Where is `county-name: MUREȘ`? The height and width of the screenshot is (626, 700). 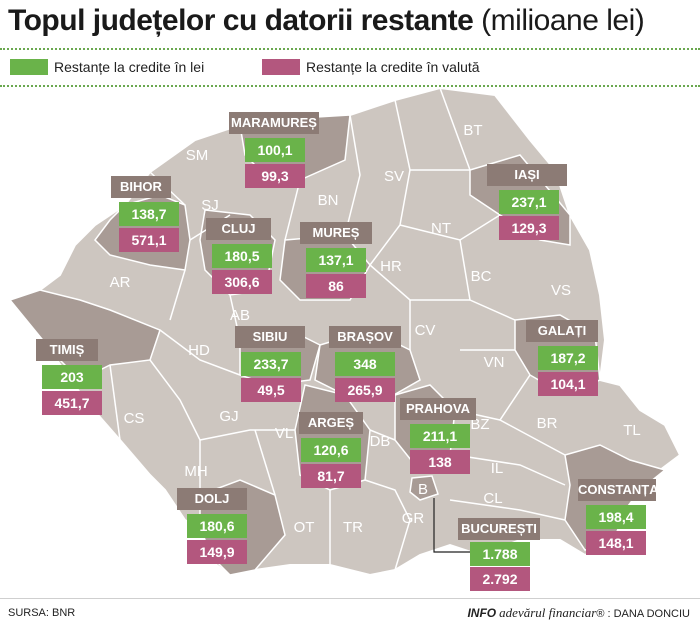
county-name: MUREȘ is located at coordinates (336, 233).